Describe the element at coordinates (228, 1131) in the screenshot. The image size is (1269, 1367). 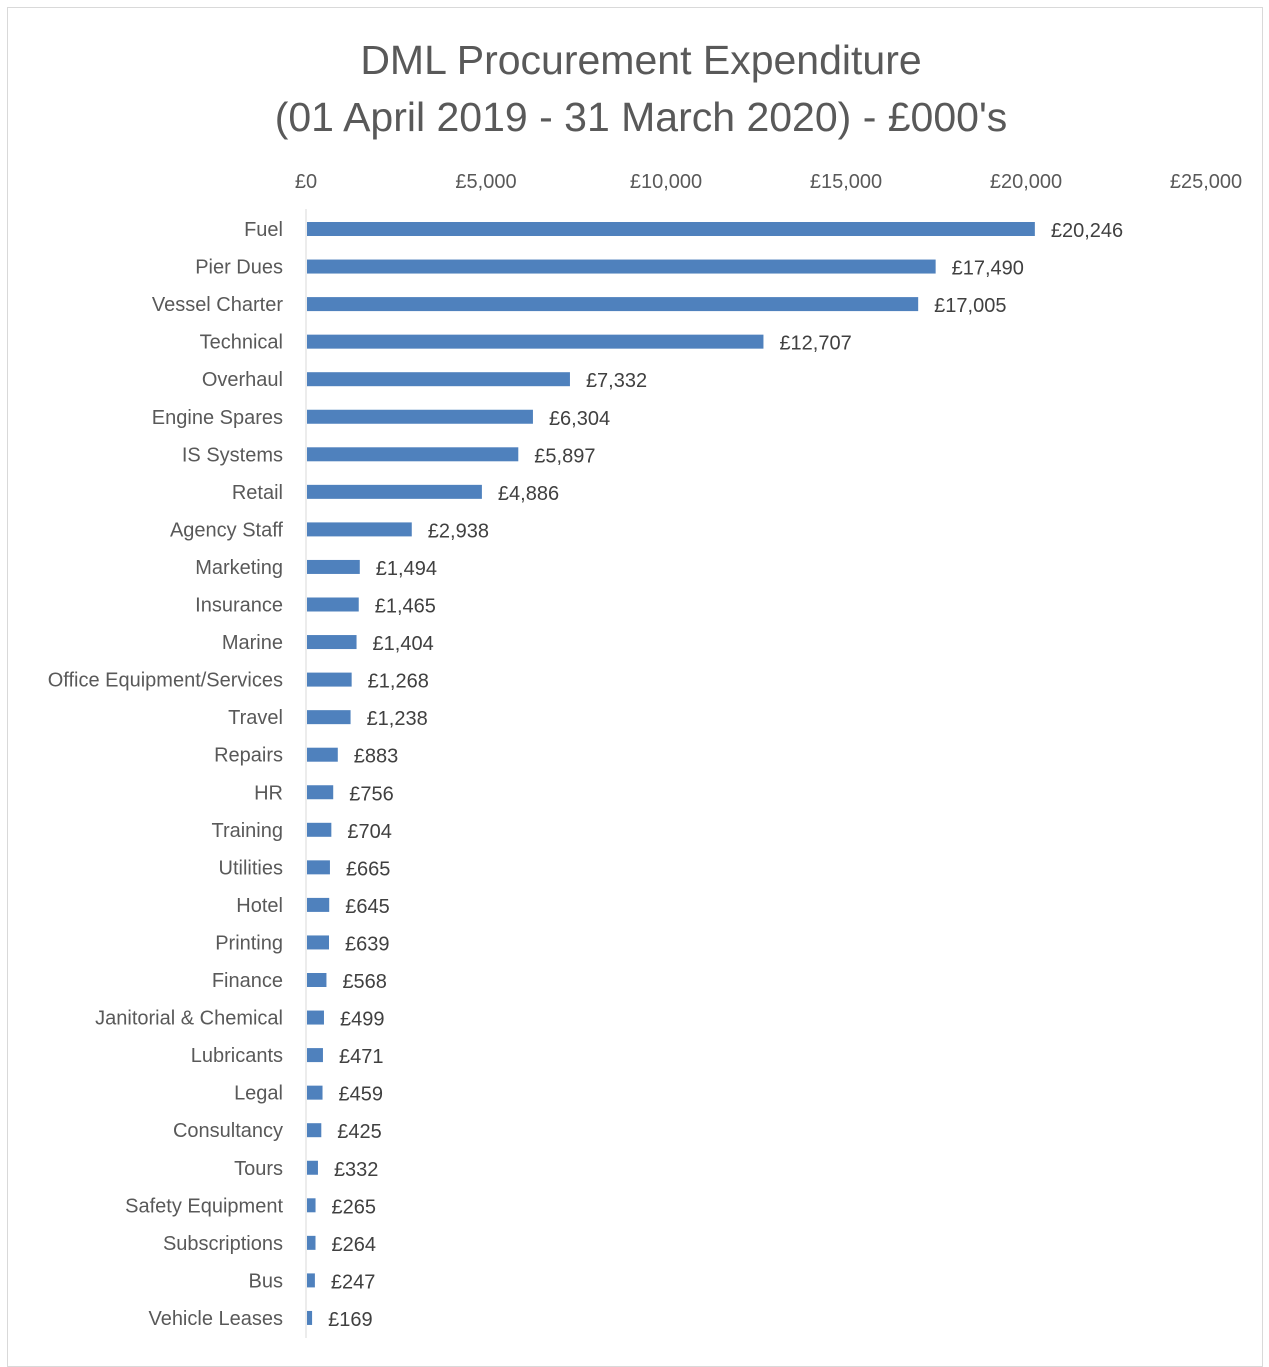
I see `category-label: Consultancy` at that location.